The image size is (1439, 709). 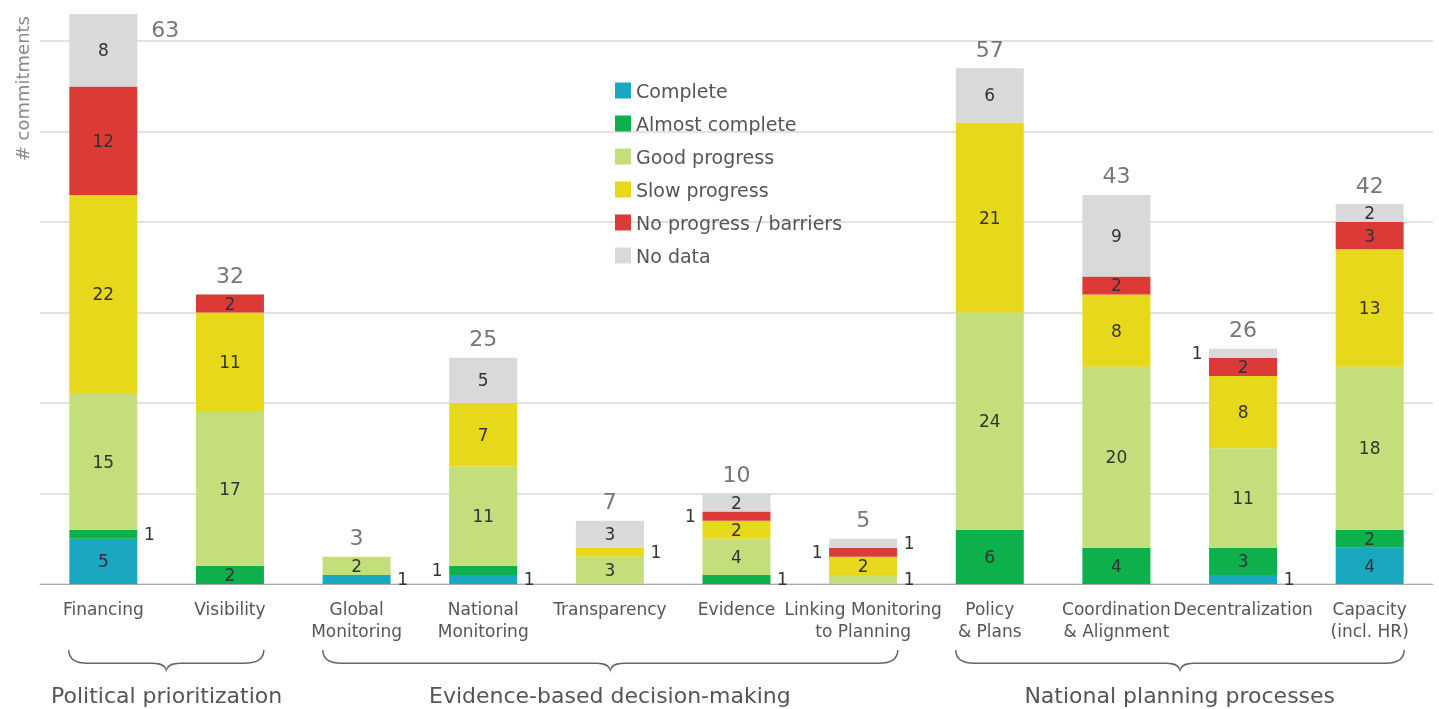 What do you see at coordinates (357, 620) in the screenshot?
I see `x-tick-label: Global Monitoring` at bounding box center [357, 620].